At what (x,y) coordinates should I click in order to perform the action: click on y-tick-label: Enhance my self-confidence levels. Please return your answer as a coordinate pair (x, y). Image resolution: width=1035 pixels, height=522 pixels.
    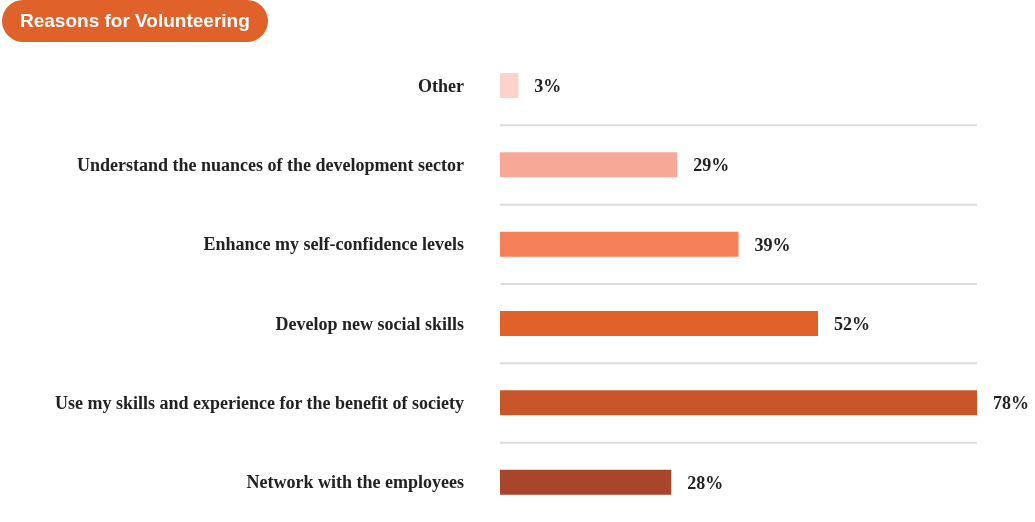
    Looking at the image, I should click on (333, 244).